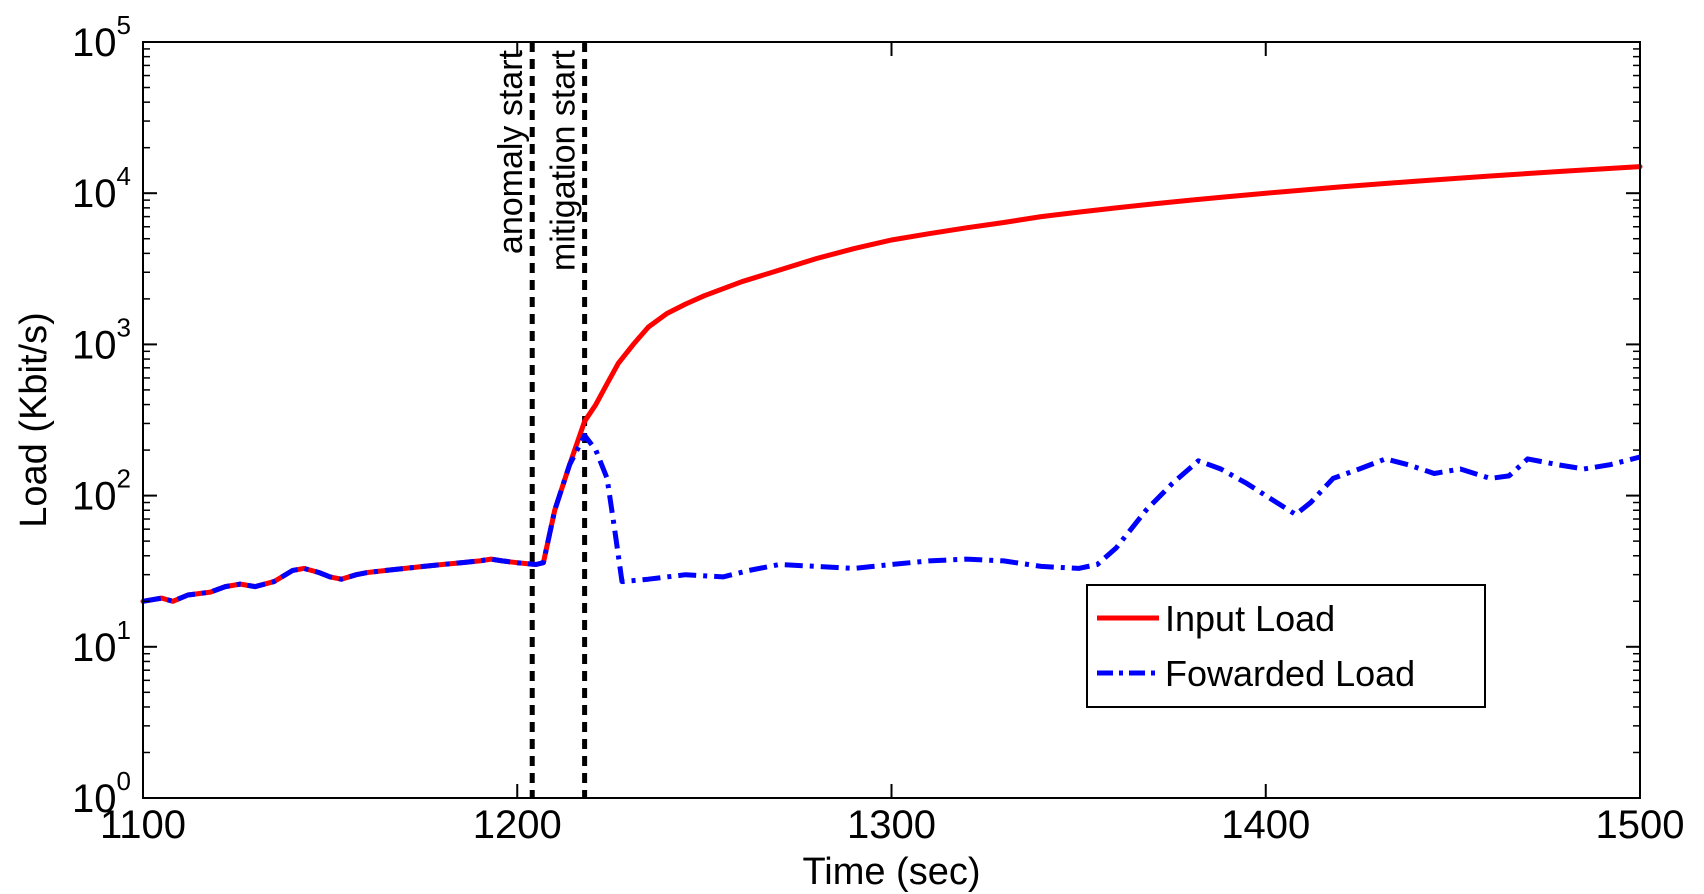 The width and height of the screenshot is (1704, 894). What do you see at coordinates (124, 781) in the screenshot?
I see `y-tick-exponent: 0` at bounding box center [124, 781].